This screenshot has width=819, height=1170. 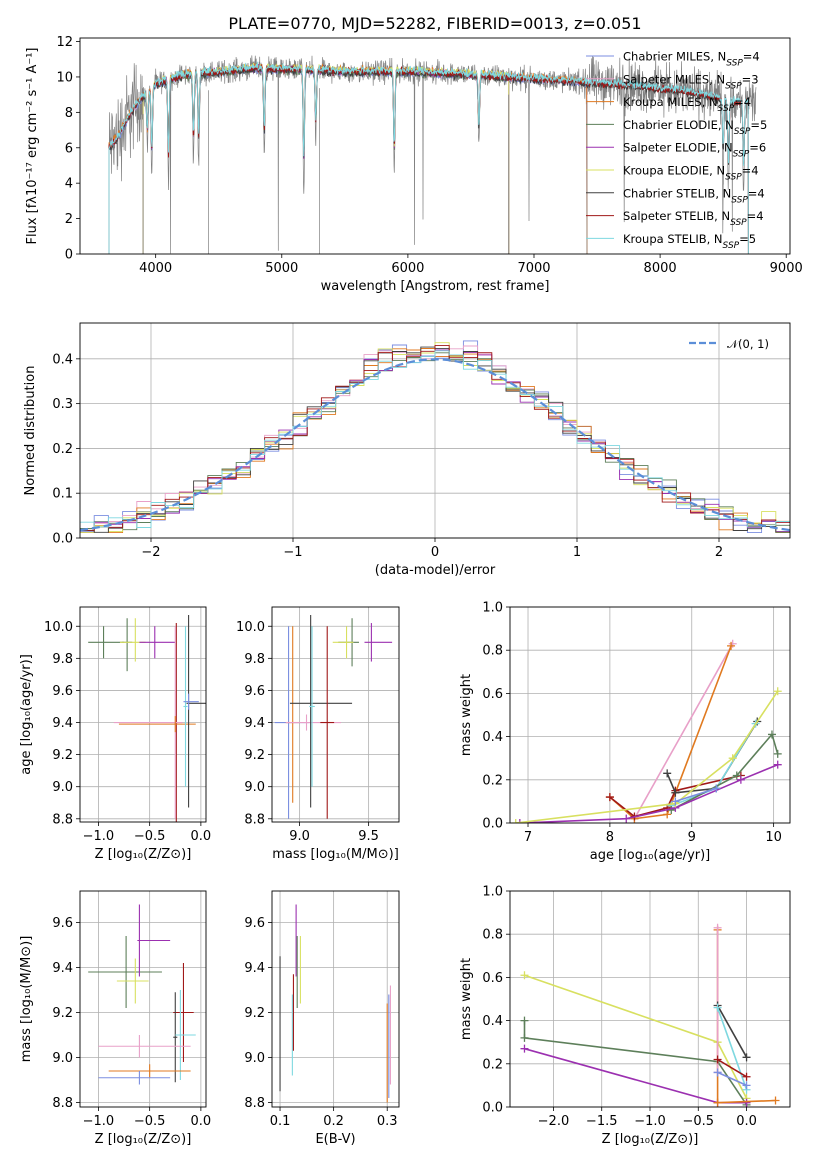 I want to click on weight-line-kroupa-elodie, so click(x=647, y=756).